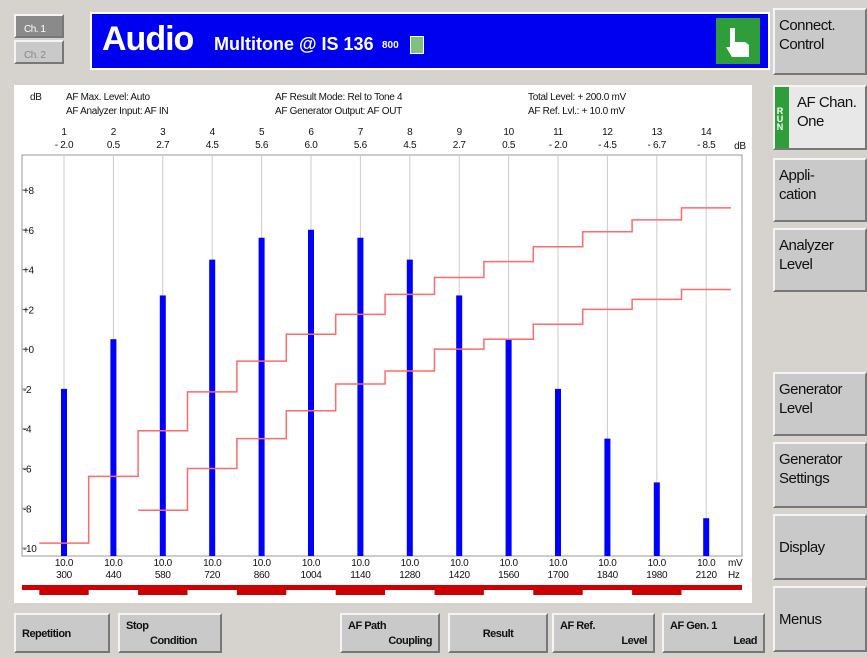 The image size is (867, 657). What do you see at coordinates (804, 478) in the screenshot?
I see `label: Settings` at bounding box center [804, 478].